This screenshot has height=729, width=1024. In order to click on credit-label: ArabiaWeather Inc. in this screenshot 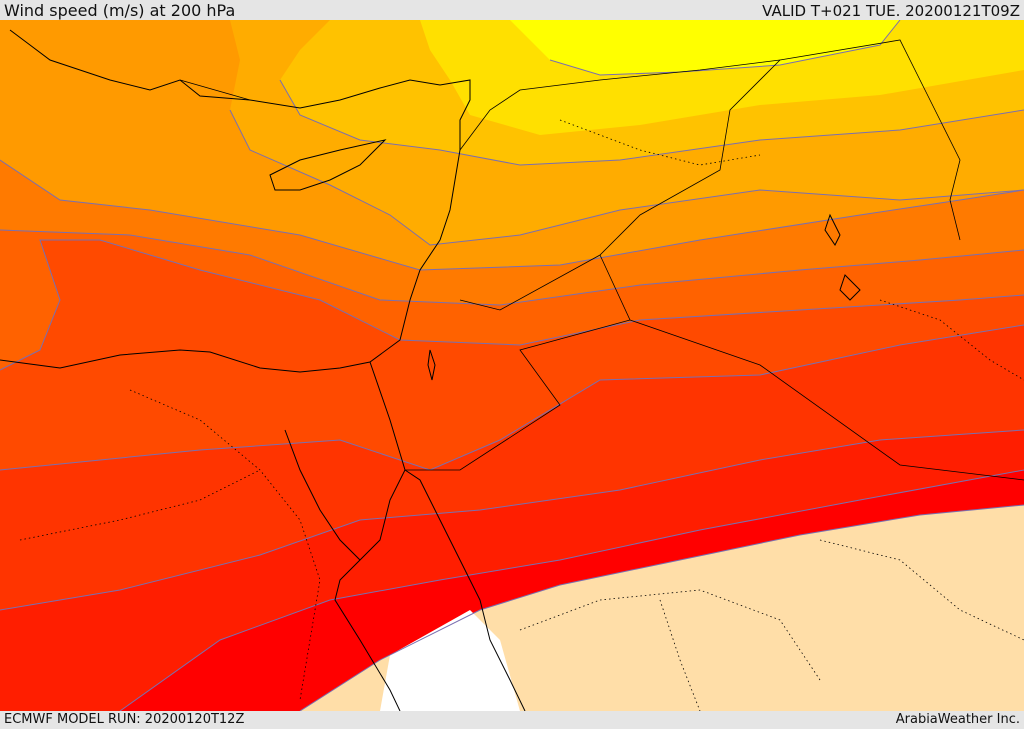, I will do `click(957, 719)`.